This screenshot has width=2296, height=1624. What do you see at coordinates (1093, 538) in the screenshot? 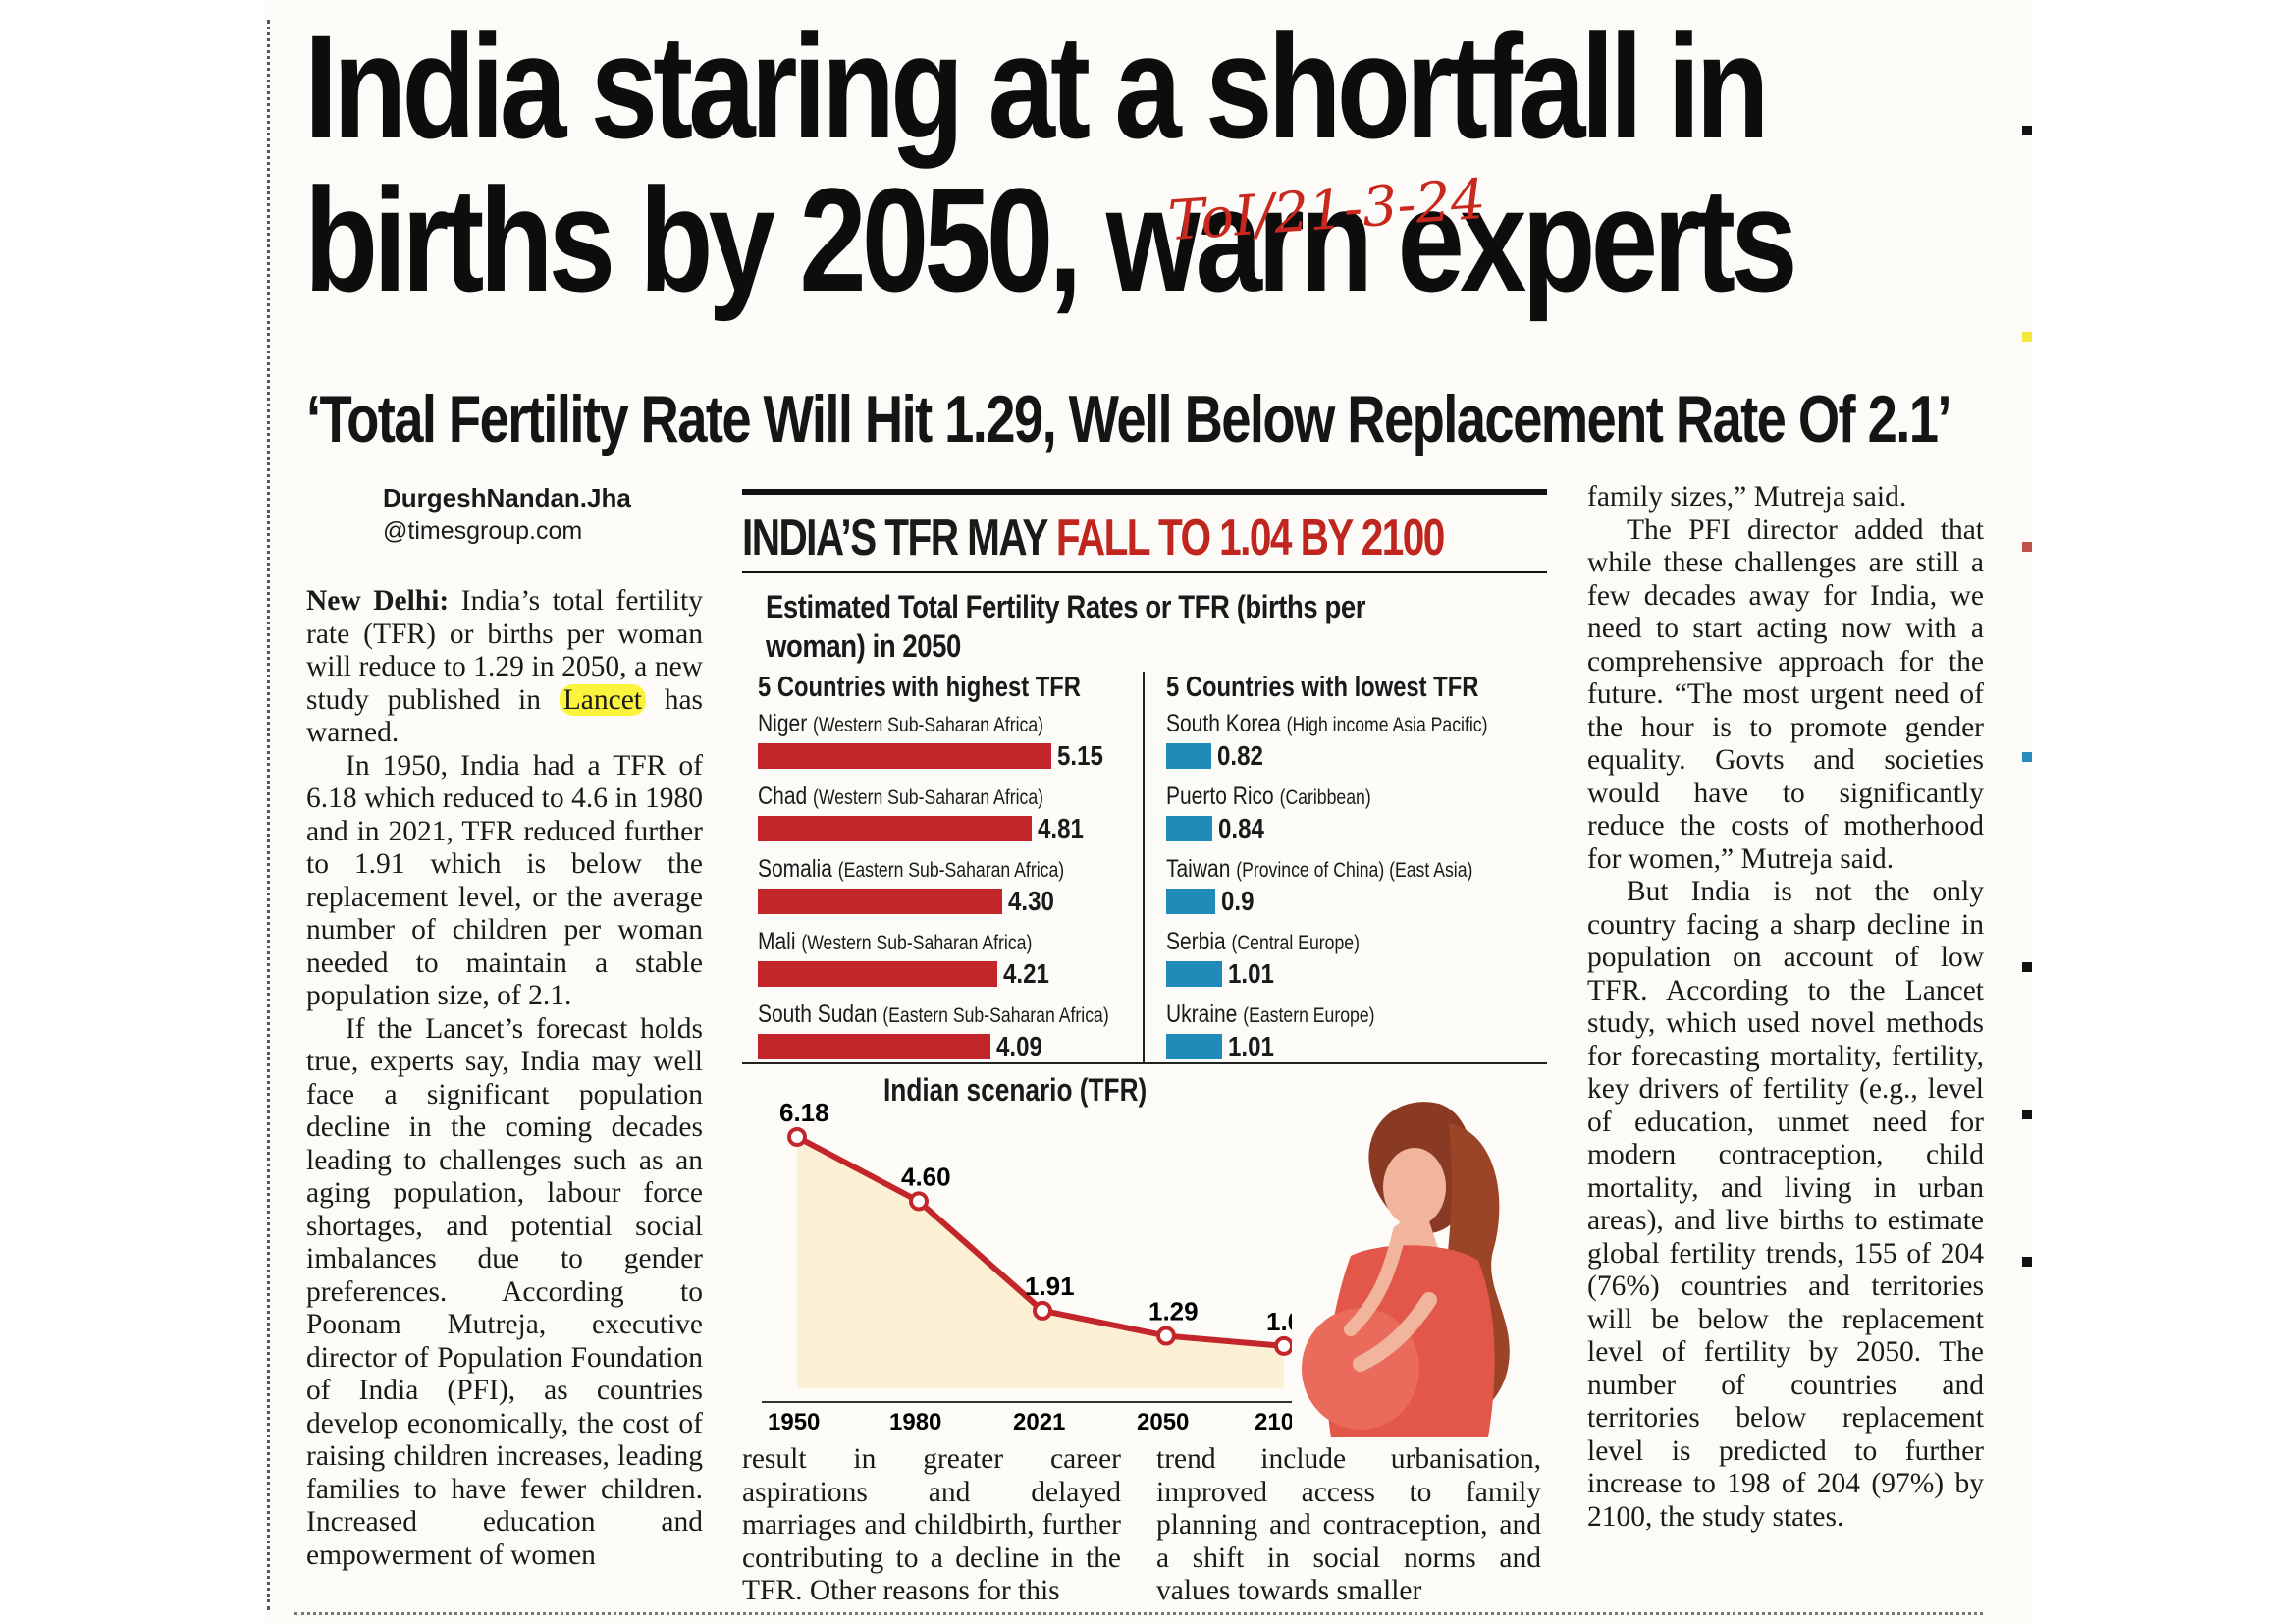
I see `infographic-title: INDIA’S TFR MAY FALL TO 1.04 BY 2100` at bounding box center [1093, 538].